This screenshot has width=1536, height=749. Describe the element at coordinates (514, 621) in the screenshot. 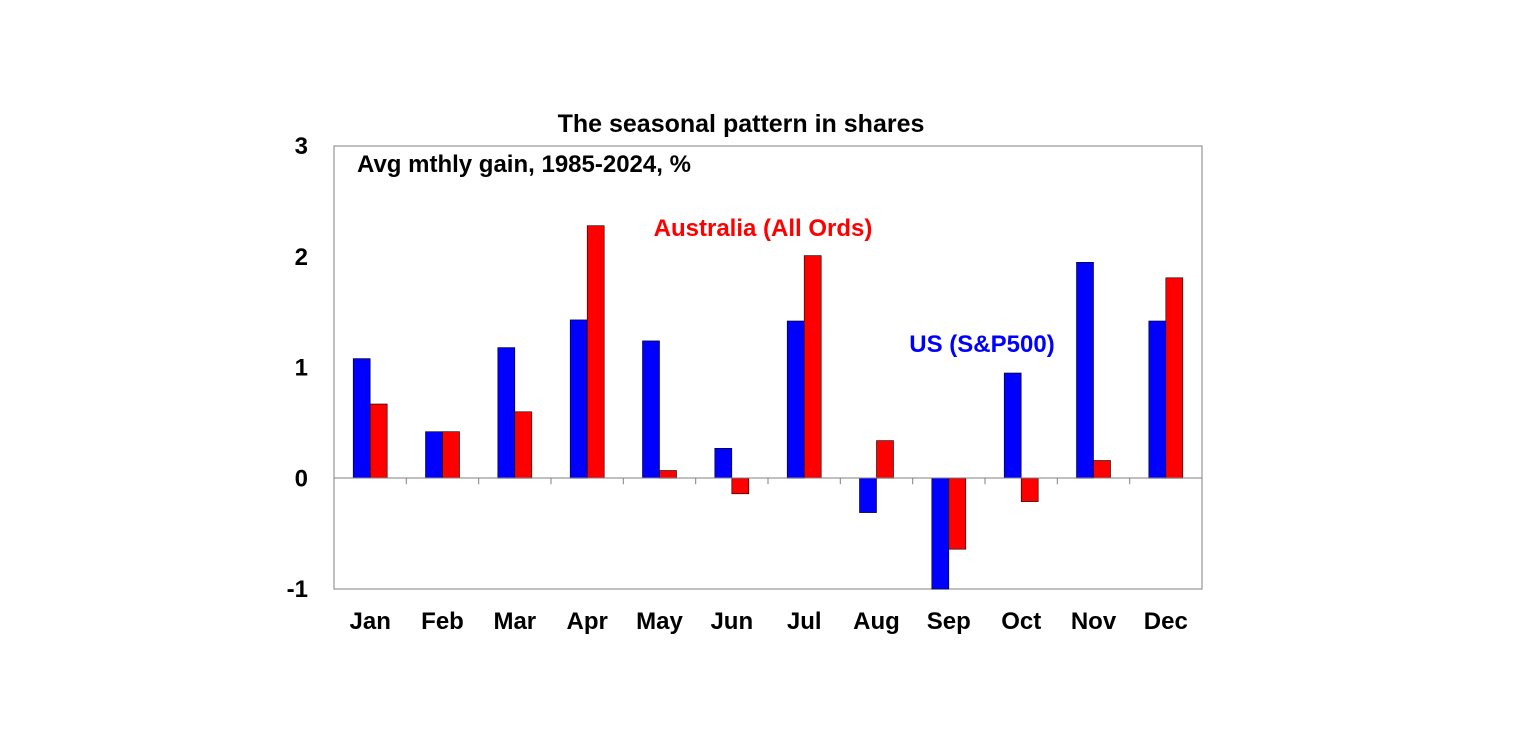

I see `x-tick-label: Mar` at that location.